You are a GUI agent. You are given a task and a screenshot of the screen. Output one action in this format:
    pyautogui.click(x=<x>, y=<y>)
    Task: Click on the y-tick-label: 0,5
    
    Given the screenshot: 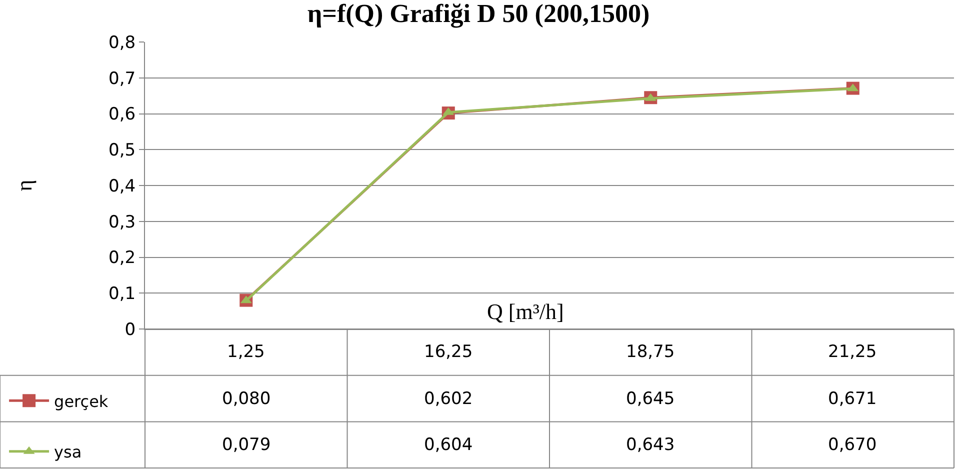 What is the action you would take?
    pyautogui.click(x=122, y=150)
    